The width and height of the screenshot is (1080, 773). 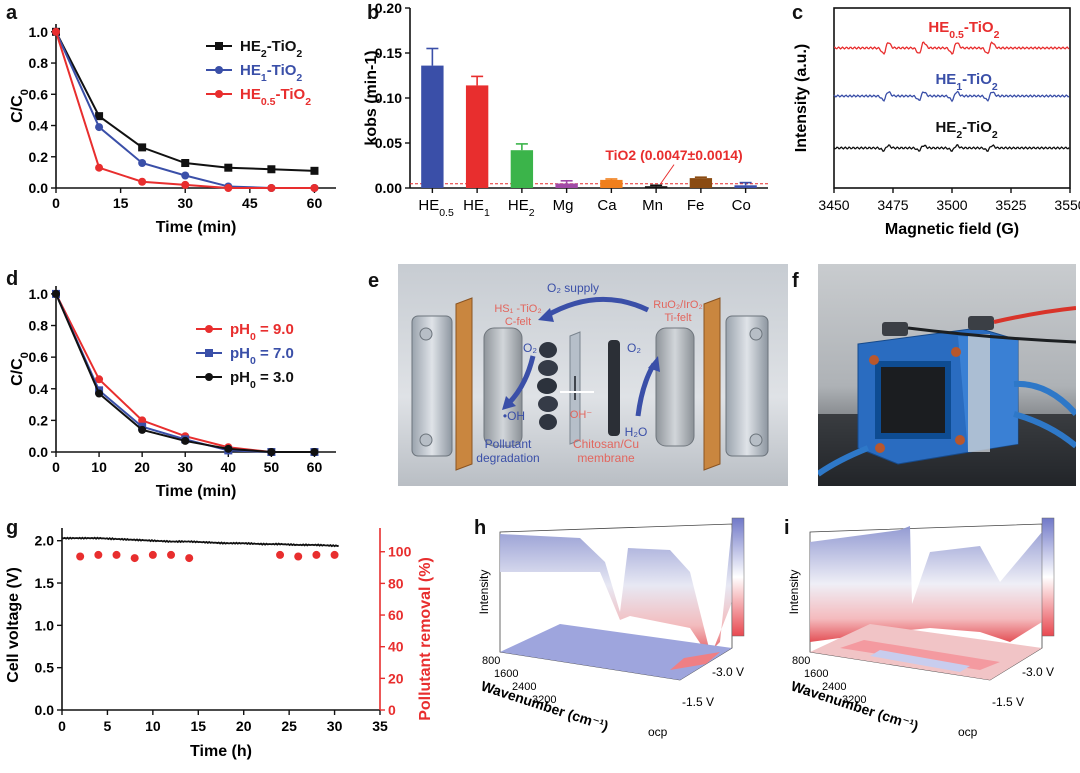 I want to click on y-axis-label: C/C0, so click(x=20, y=106).